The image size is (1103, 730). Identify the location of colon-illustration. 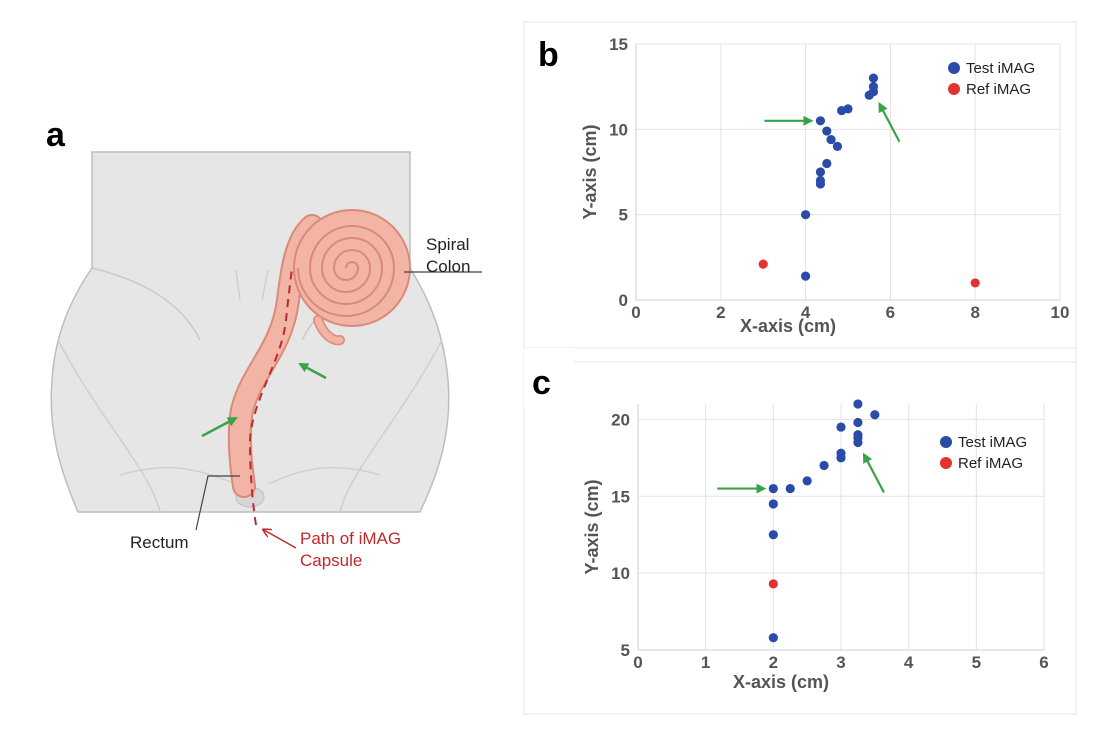
(319, 353).